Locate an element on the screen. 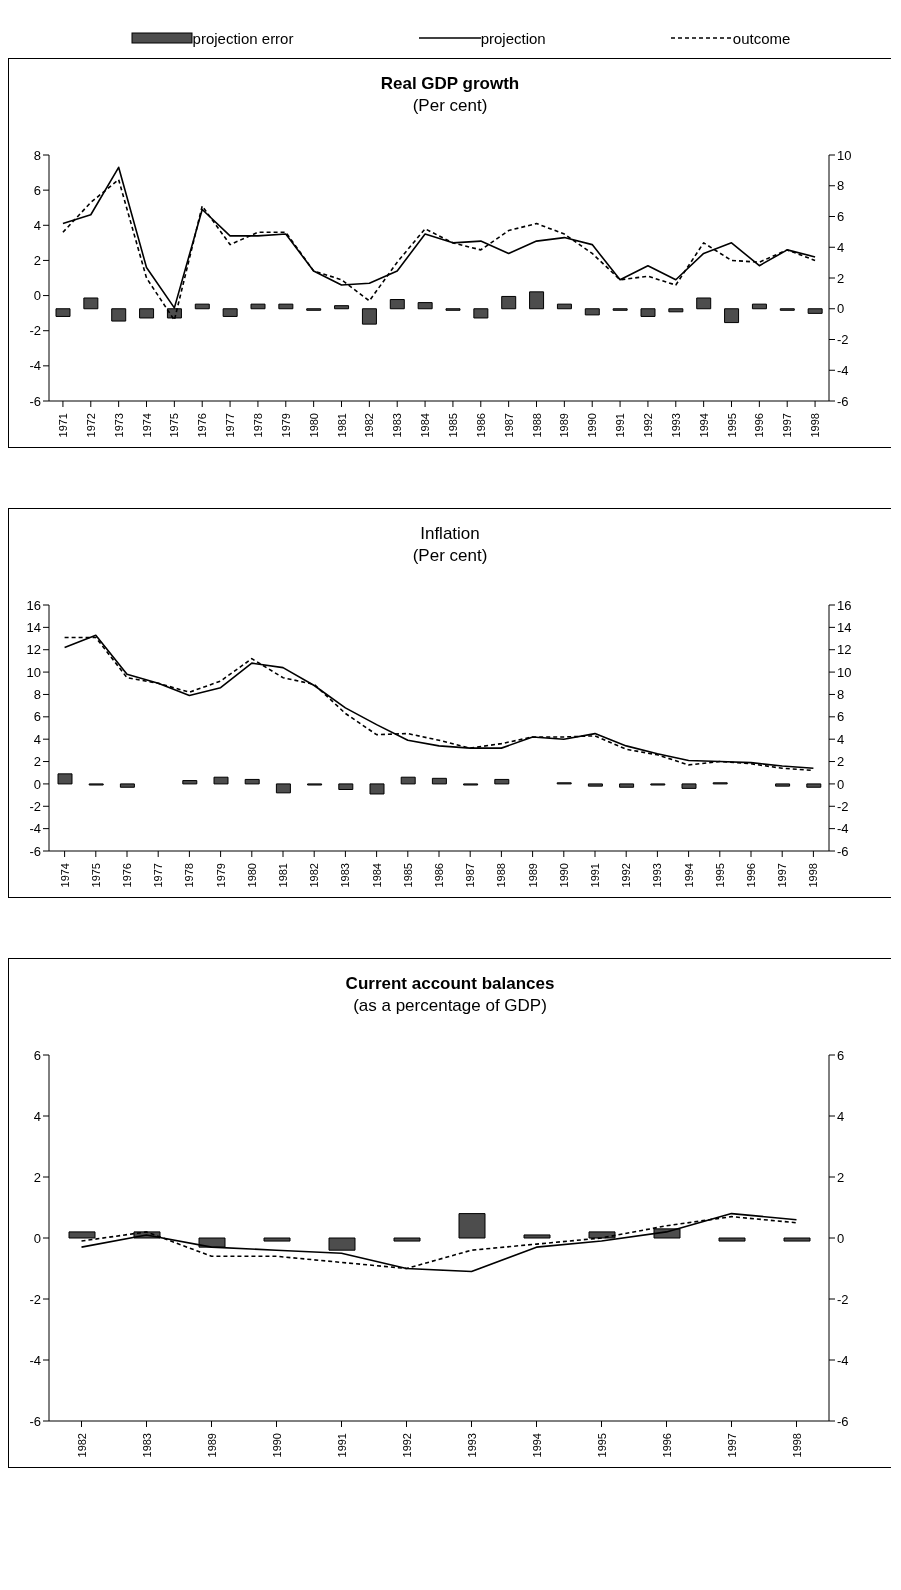 This screenshot has height=1590, width=901. y-tick-label: 10 is located at coordinates (33, 672).